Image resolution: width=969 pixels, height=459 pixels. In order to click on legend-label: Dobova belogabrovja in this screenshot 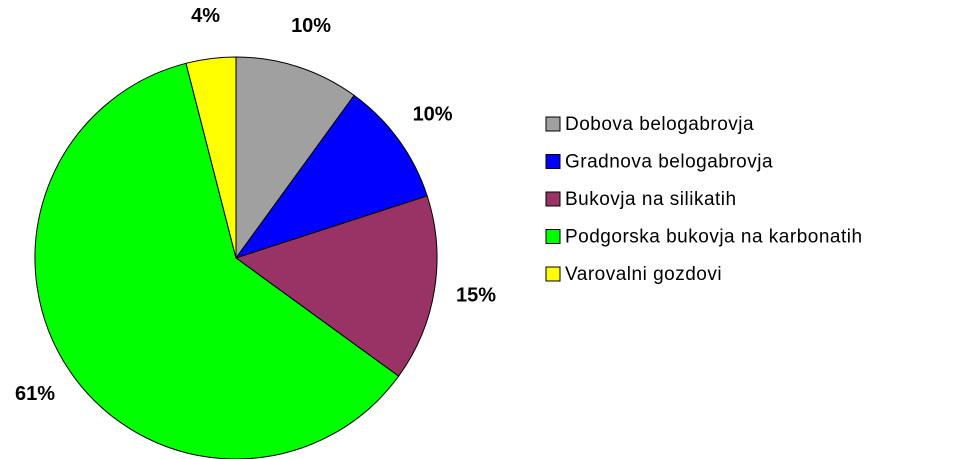, I will do `click(659, 124)`.